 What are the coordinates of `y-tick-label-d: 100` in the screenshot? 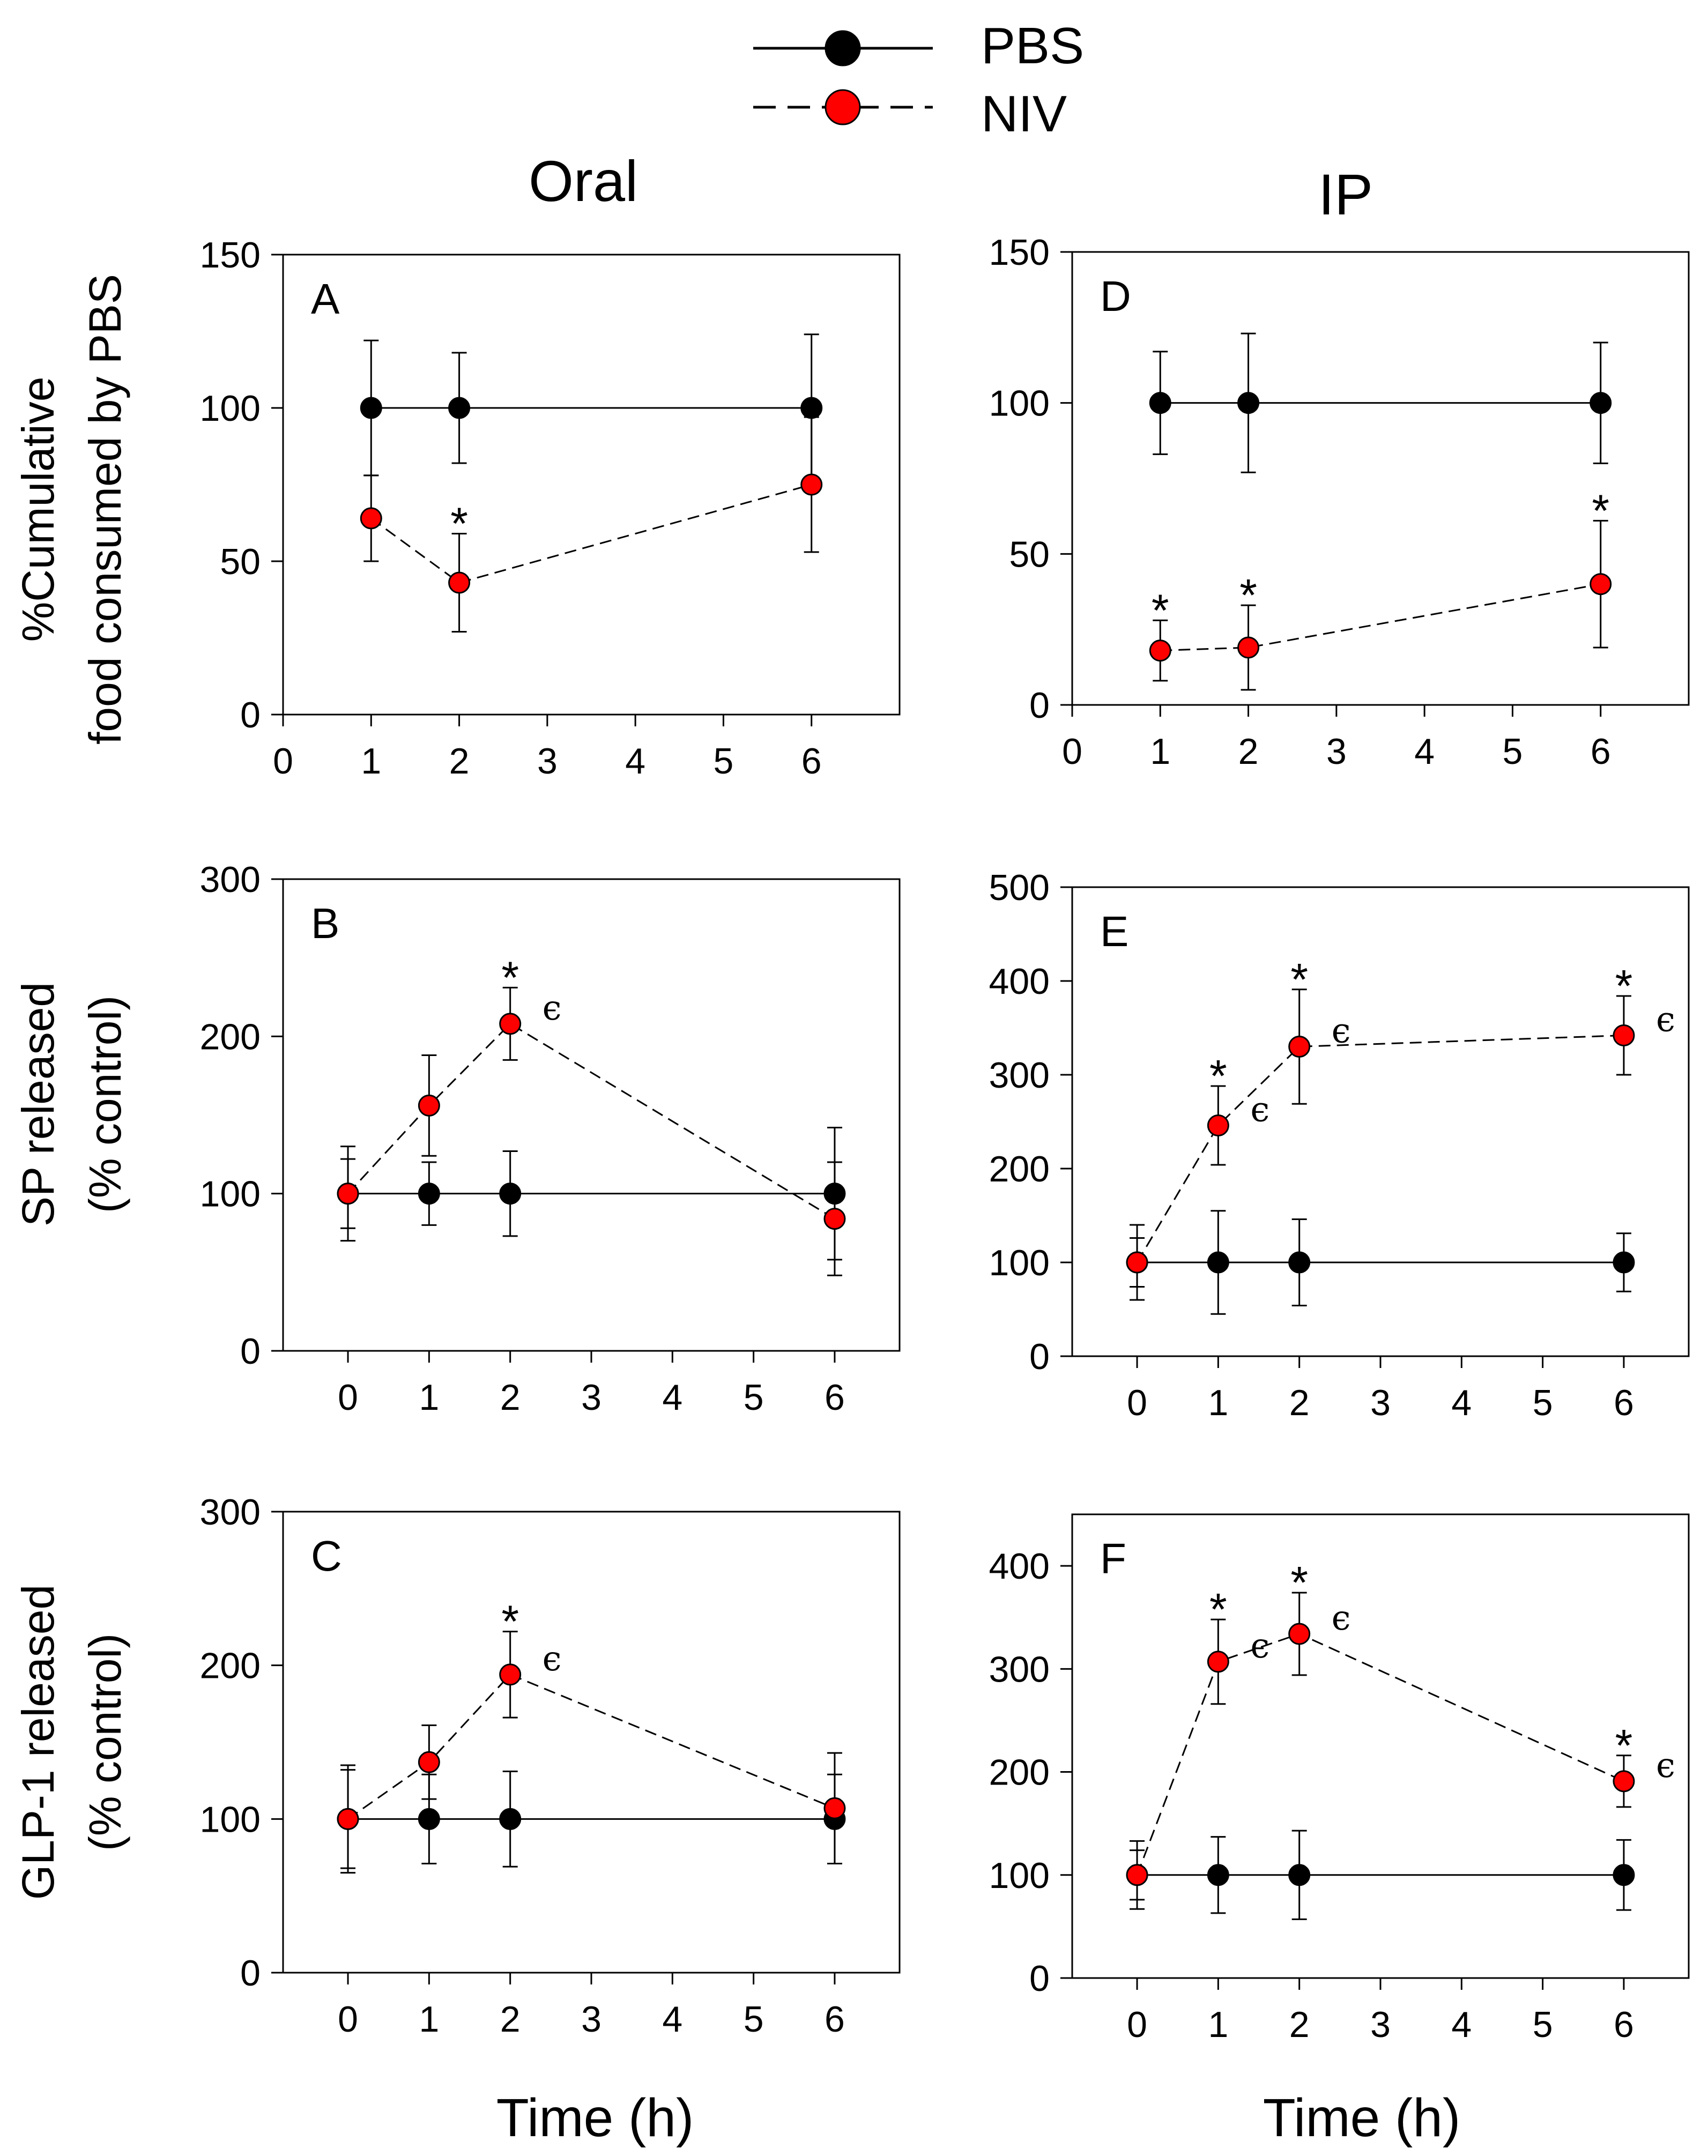 It's located at (1019, 403).